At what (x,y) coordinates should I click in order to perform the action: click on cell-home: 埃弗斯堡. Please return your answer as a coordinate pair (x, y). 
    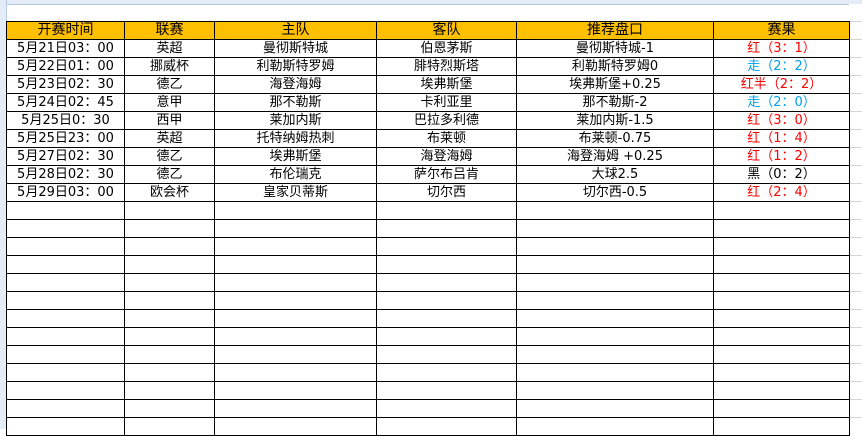
    Looking at the image, I should click on (295, 156).